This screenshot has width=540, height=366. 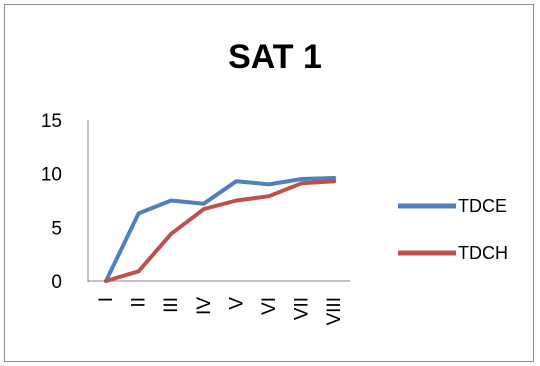 I want to click on y-tick-label: 15, so click(x=51, y=121).